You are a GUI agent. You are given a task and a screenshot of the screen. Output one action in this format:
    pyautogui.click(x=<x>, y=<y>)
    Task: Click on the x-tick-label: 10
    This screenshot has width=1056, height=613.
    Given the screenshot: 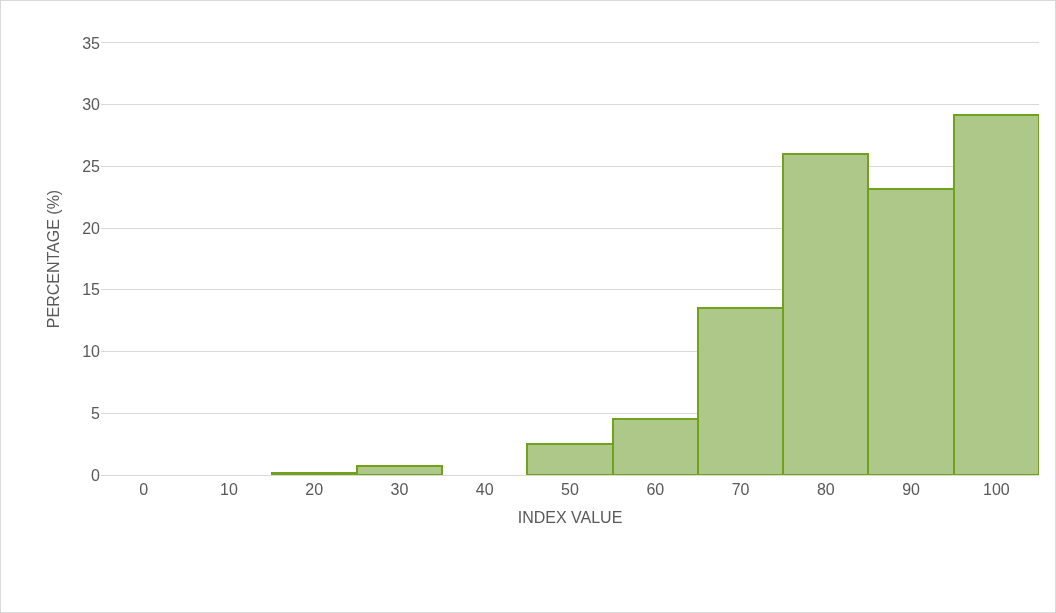 What is the action you would take?
    pyautogui.click(x=229, y=490)
    